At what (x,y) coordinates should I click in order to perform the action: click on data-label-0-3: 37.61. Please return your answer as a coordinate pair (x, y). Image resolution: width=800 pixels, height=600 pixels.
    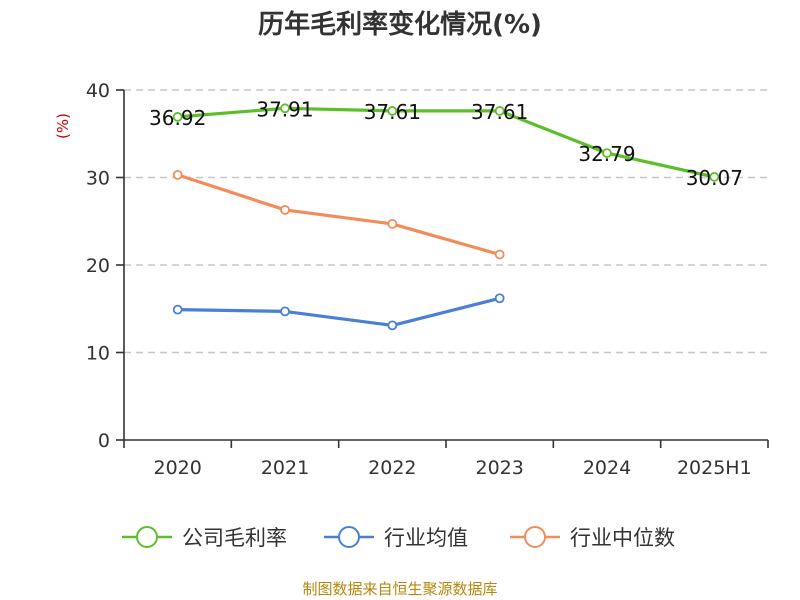
    Looking at the image, I should click on (499, 112).